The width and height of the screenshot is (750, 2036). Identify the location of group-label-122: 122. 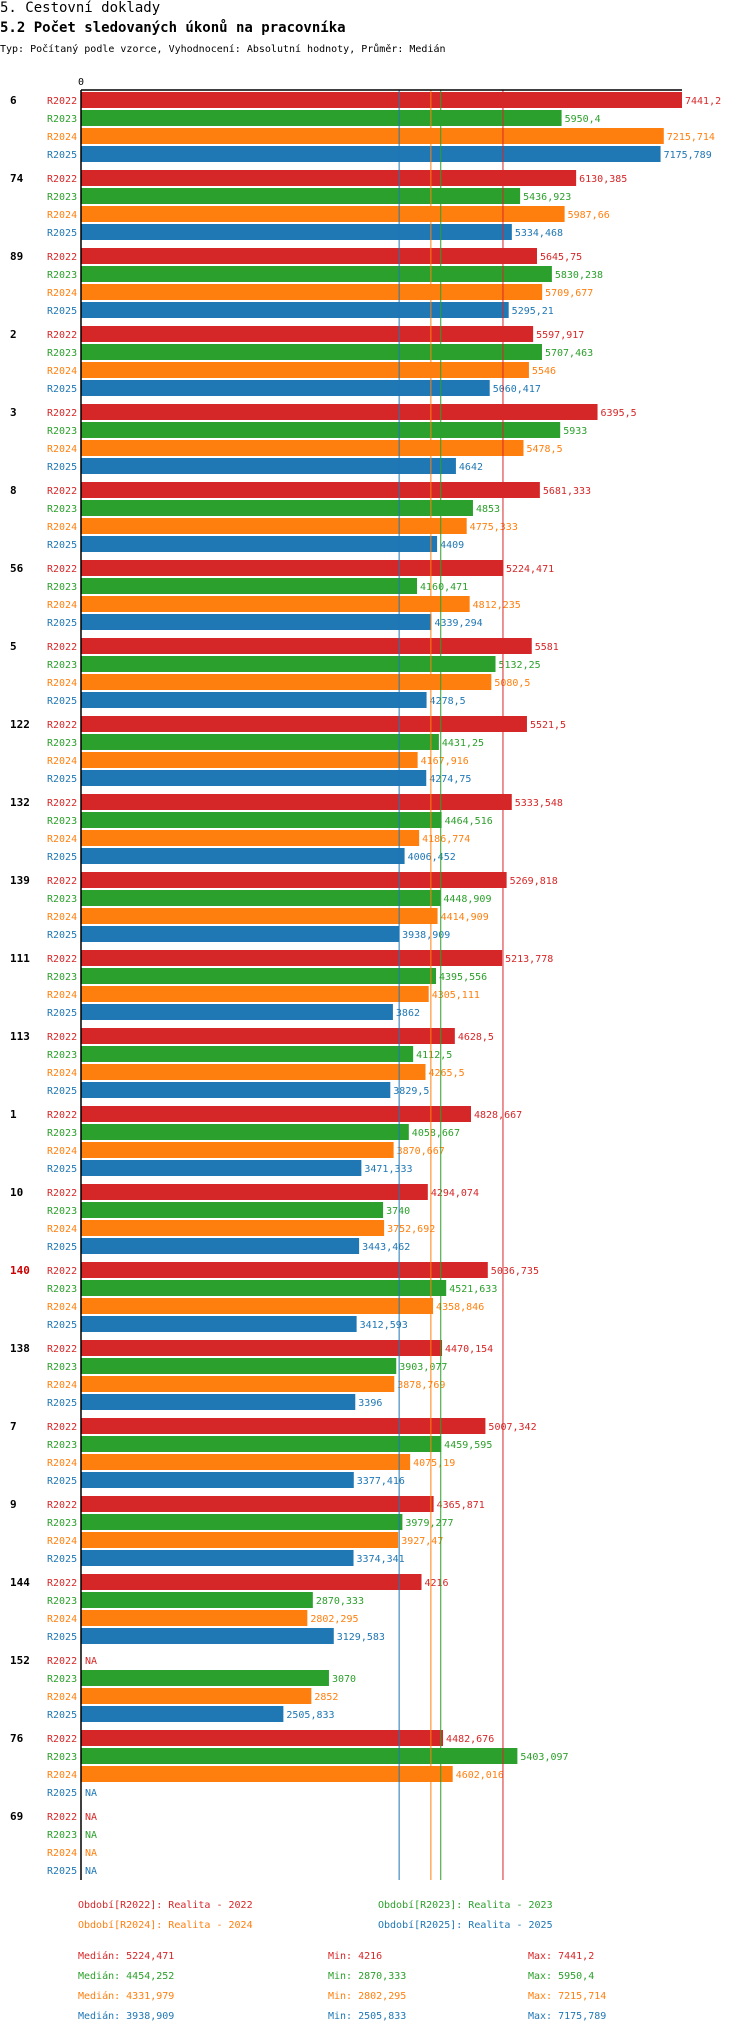
(20, 724).